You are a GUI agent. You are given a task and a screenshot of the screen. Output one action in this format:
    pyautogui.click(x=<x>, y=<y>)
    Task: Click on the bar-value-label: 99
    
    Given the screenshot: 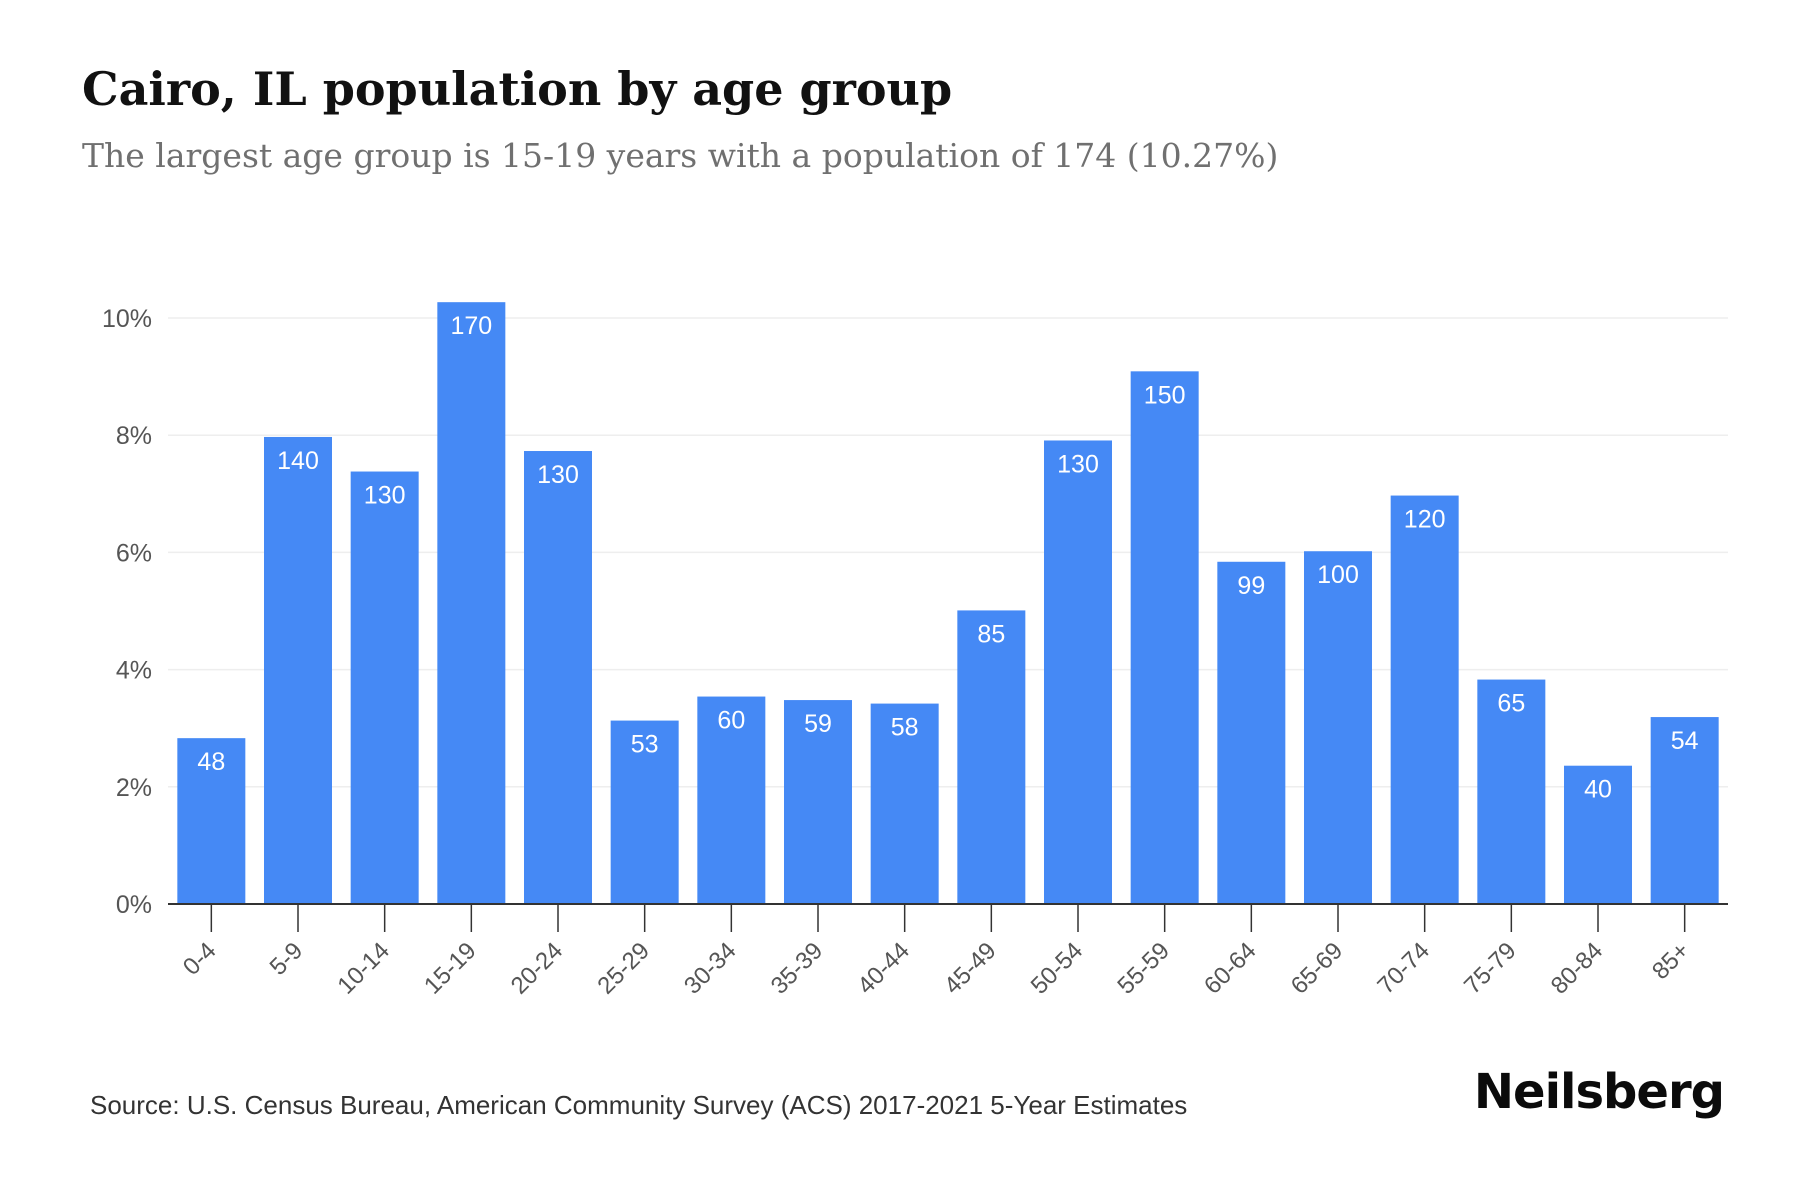 What is the action you would take?
    pyautogui.click(x=1251, y=586)
    